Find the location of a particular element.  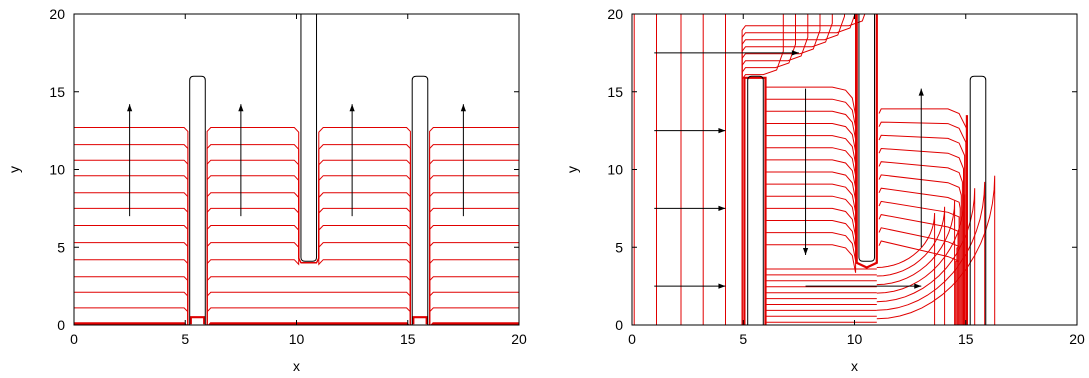

x-tick-label: 5 is located at coordinates (185, 339).